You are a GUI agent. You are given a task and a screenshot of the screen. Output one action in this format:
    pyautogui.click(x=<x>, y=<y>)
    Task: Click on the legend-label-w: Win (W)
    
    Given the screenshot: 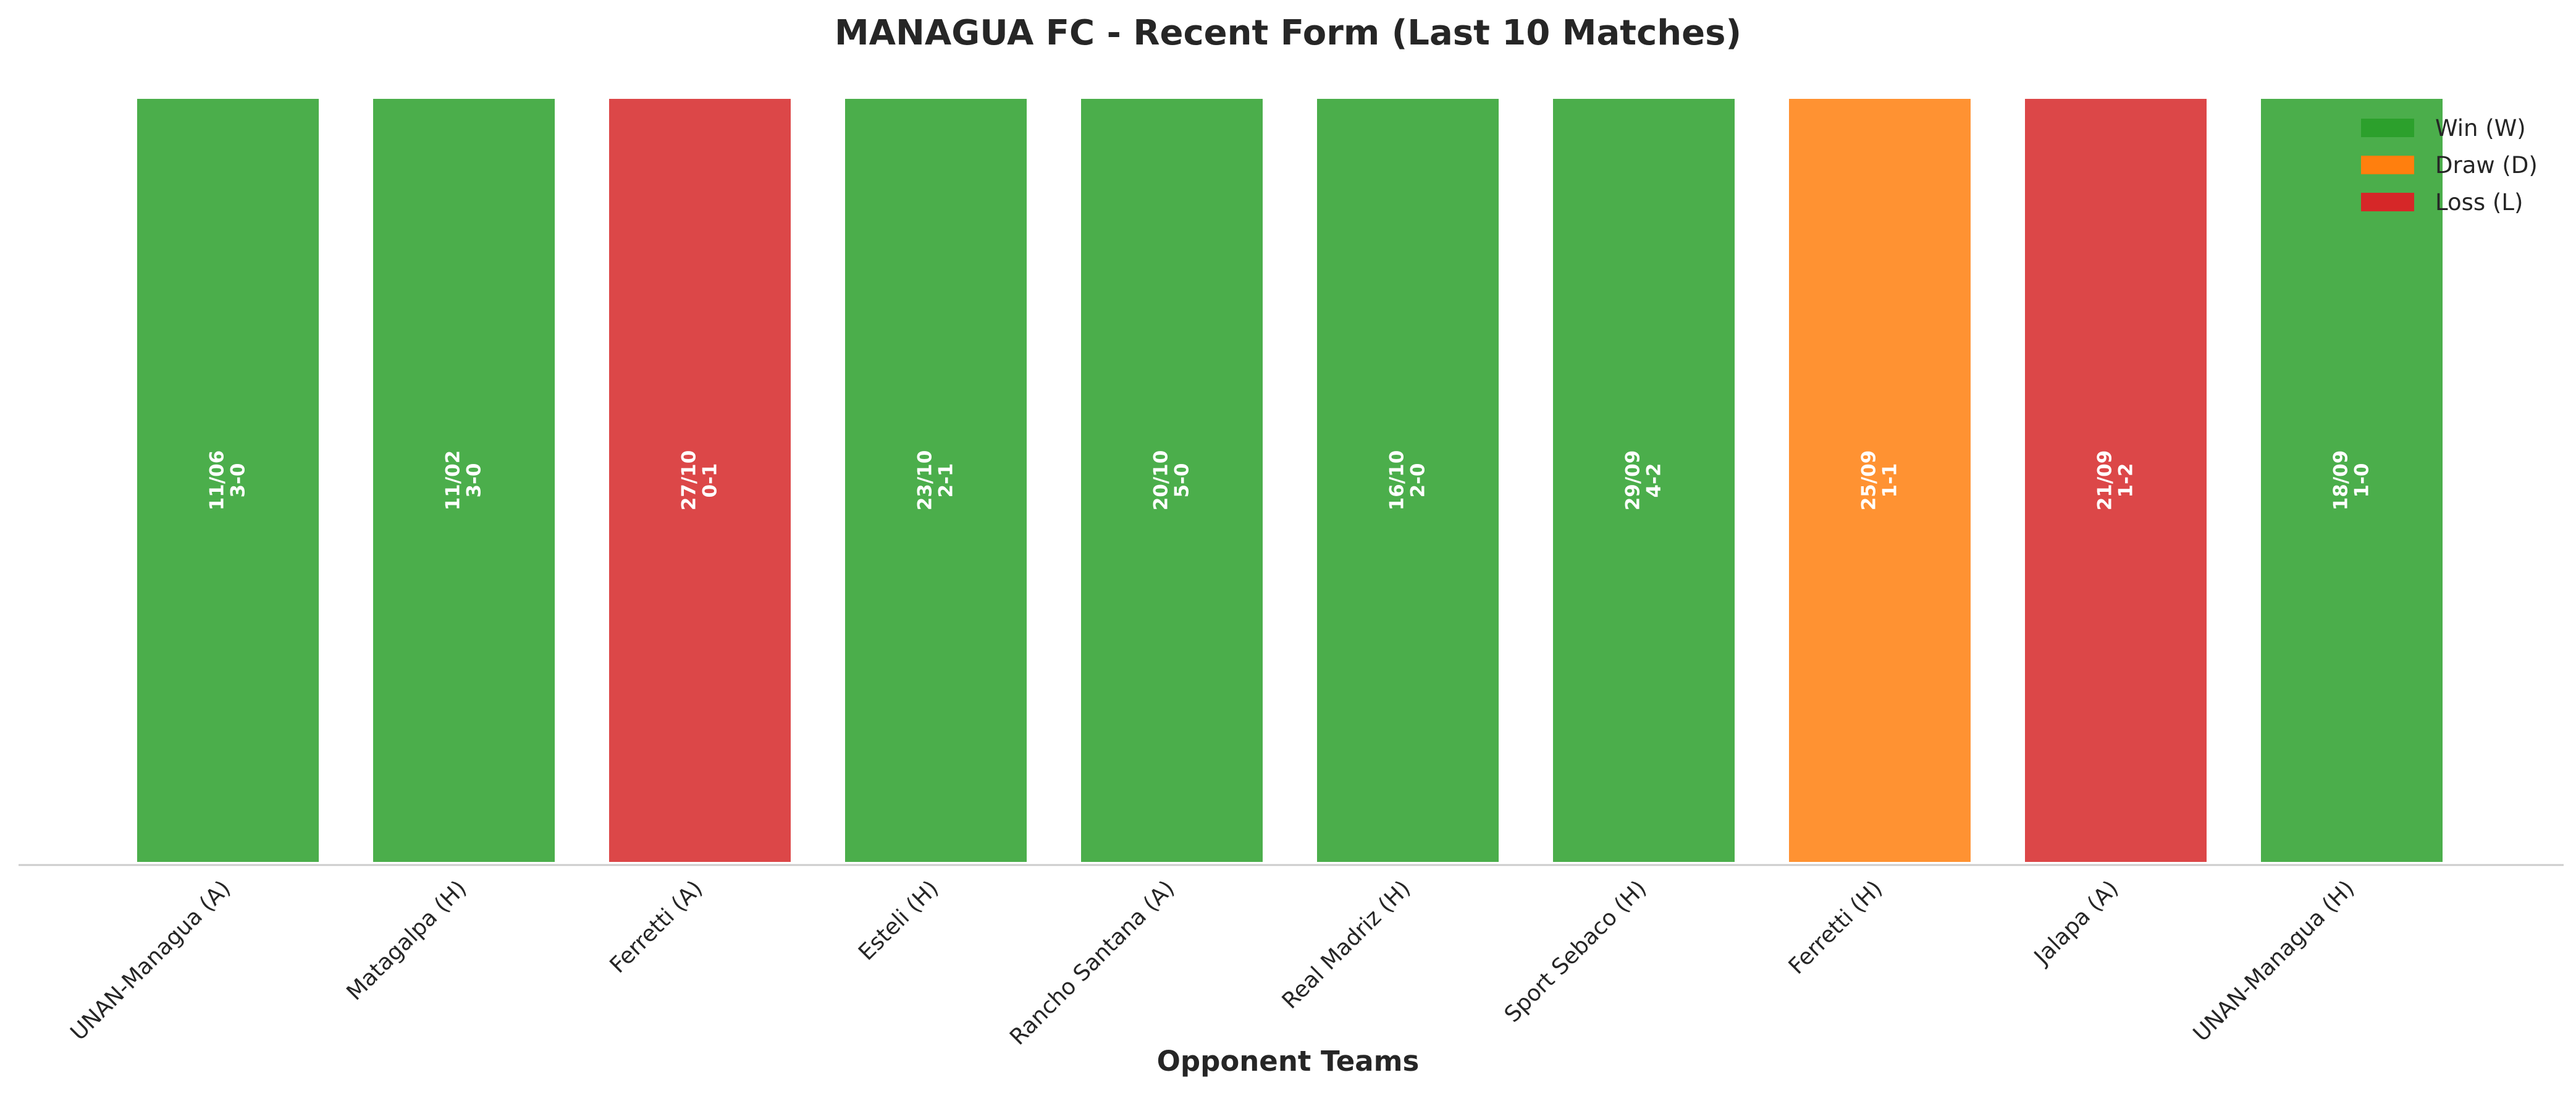 What is the action you would take?
    pyautogui.click(x=2480, y=128)
    